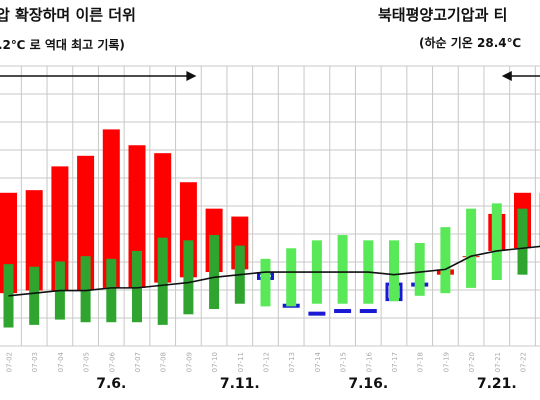 The width and height of the screenshot is (540, 400). What do you see at coordinates (112, 361) in the screenshot?
I see `x-tick-label: 07-06` at bounding box center [112, 361].